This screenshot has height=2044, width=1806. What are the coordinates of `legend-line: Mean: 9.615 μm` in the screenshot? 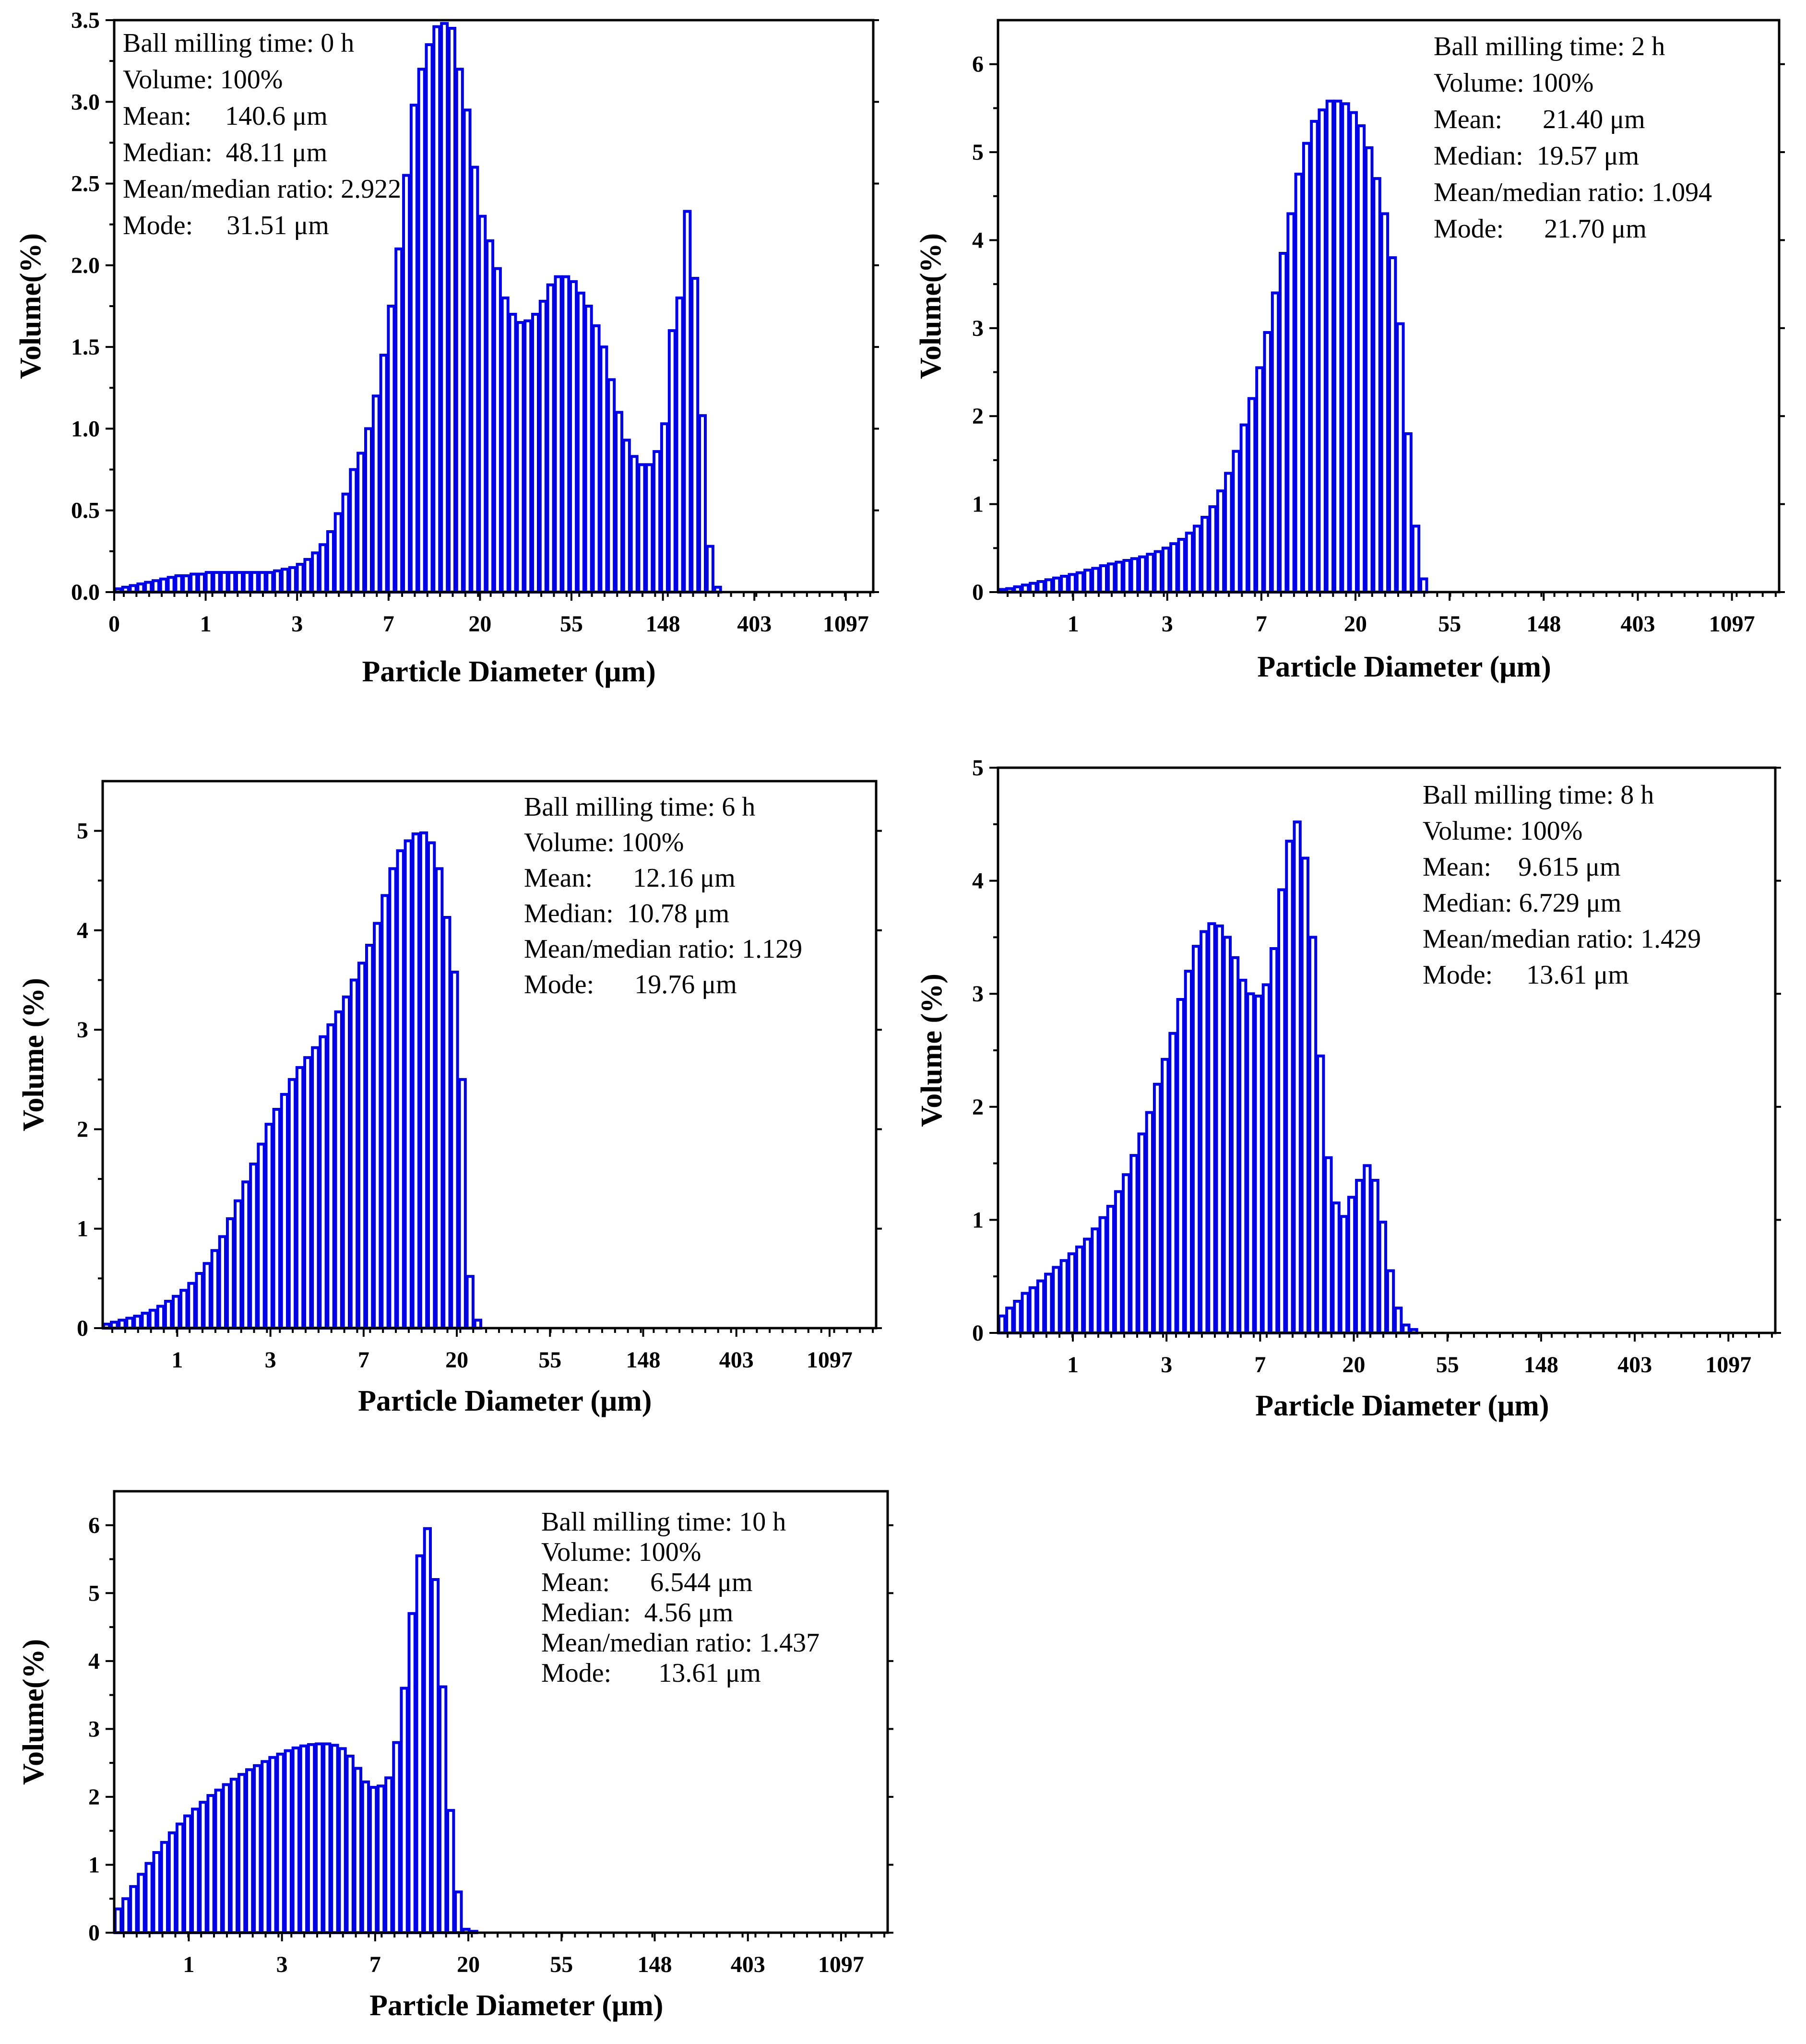 It's located at (1522, 867).